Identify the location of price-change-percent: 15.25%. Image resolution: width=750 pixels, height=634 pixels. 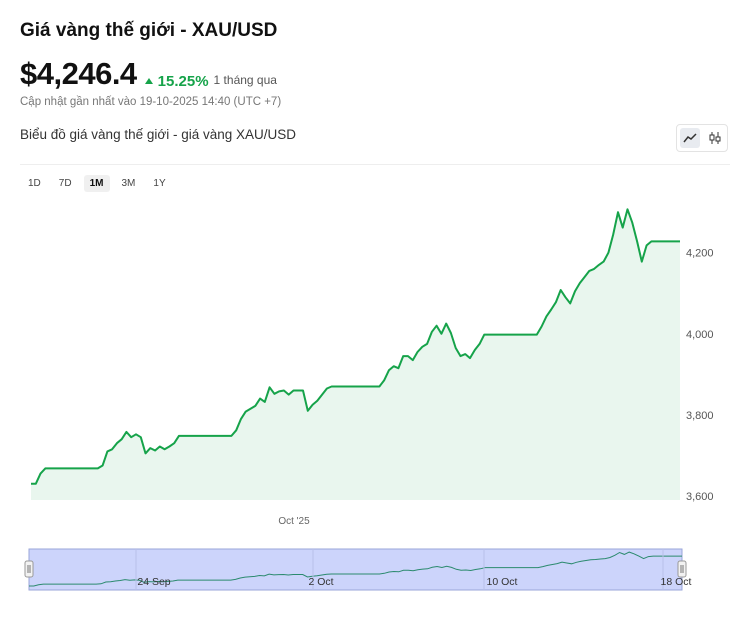
(183, 81).